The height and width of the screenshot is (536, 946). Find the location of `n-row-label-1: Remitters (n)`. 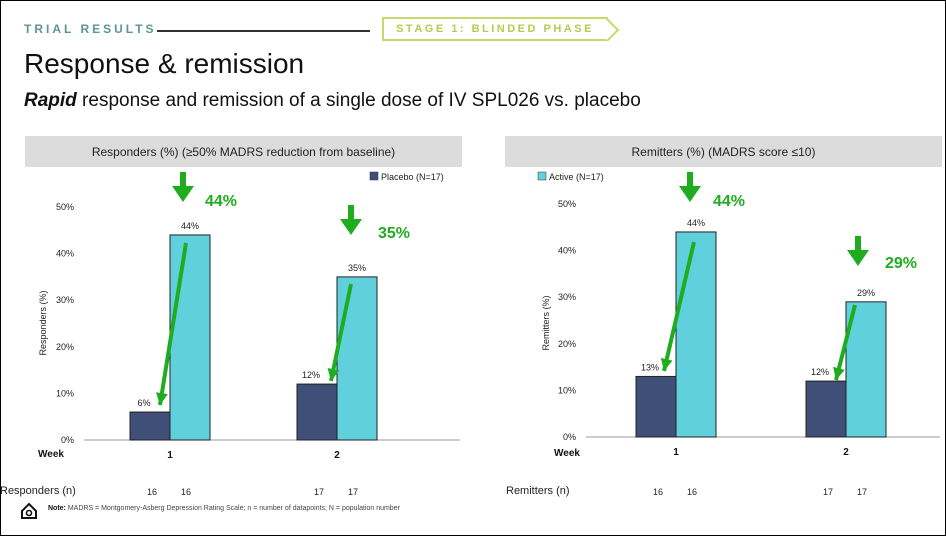

n-row-label-1: Remitters (n) is located at coordinates (538, 491).